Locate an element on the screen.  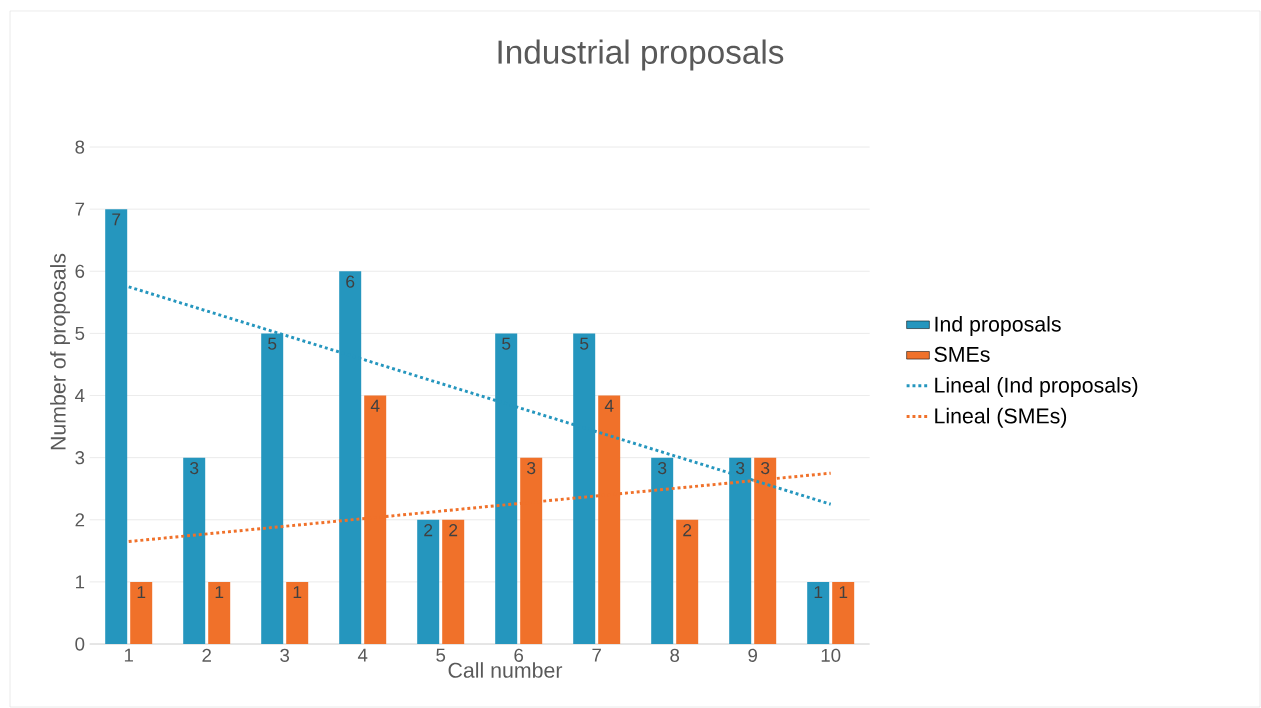
legend-label: SMEs is located at coordinates (962, 354).